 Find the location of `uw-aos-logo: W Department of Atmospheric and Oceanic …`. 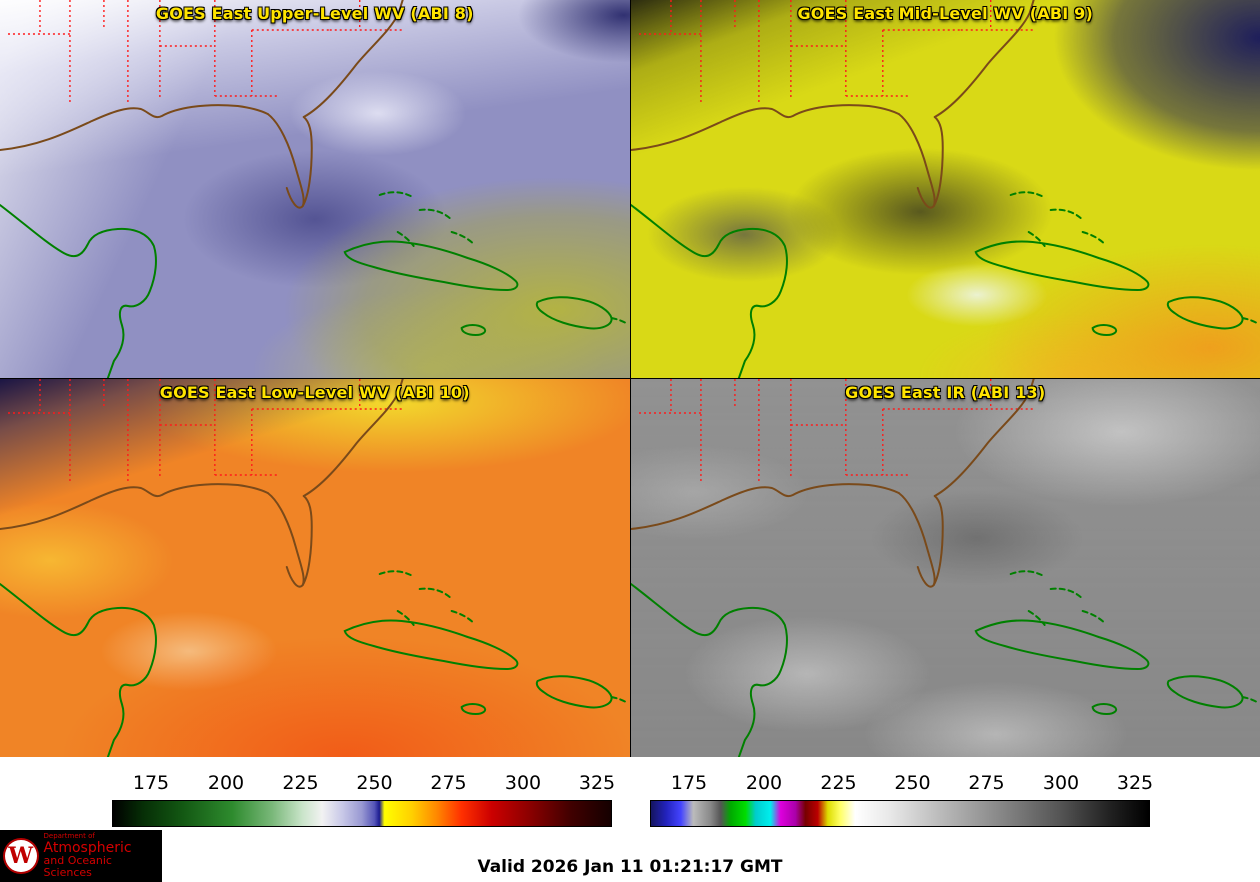

uw-aos-logo: W Department of Atmospheric and Oceanic … is located at coordinates (81, 856).